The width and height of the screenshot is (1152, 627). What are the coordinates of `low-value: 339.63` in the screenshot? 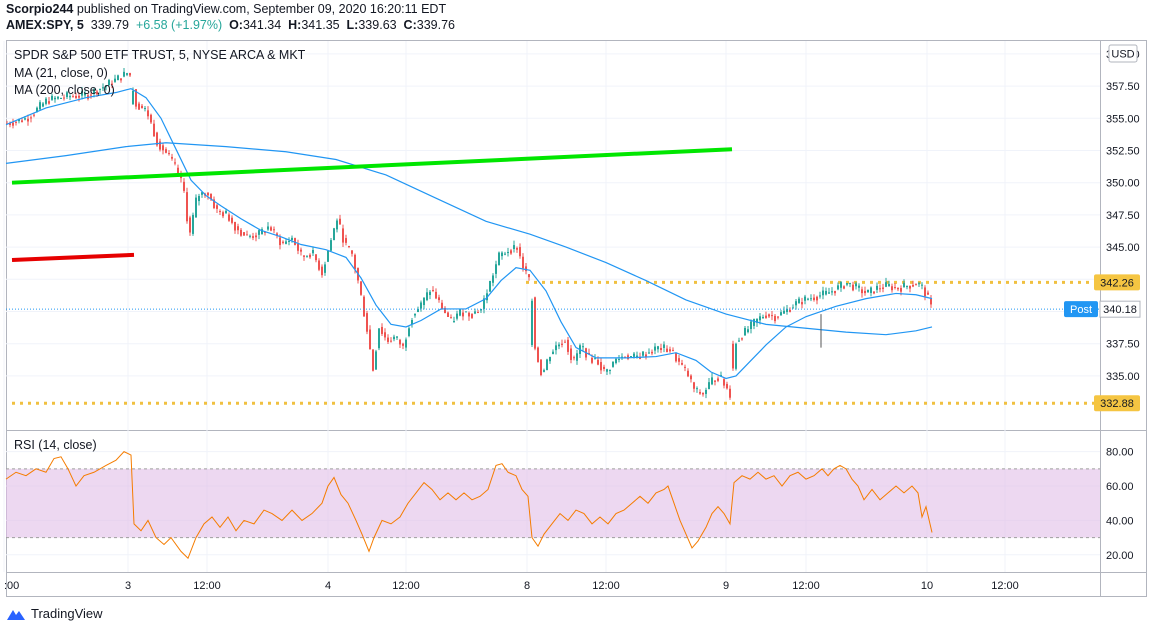 It's located at (377, 25).